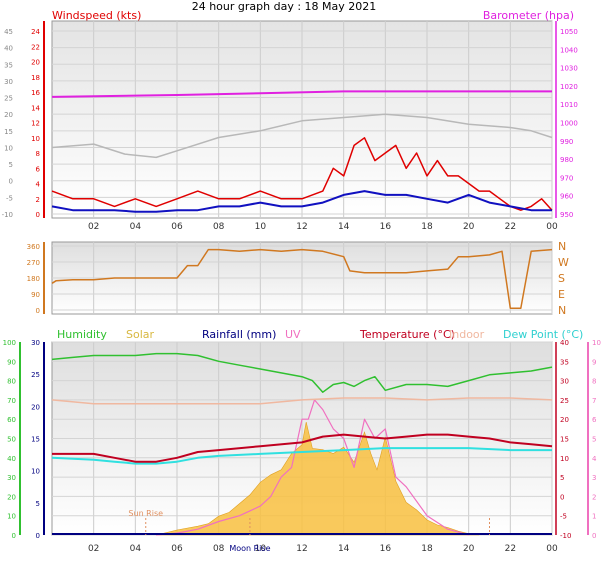  Describe the element at coordinates (11, 165) in the screenshot. I see `temp-tick-label: 5` at that location.